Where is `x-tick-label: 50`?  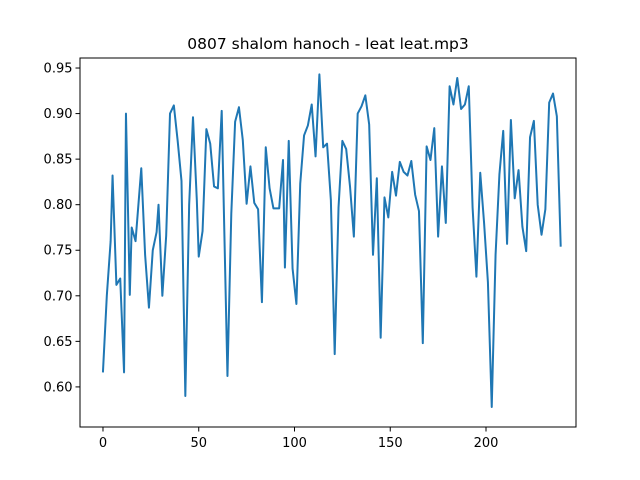 x-tick-label: 50 is located at coordinates (198, 443).